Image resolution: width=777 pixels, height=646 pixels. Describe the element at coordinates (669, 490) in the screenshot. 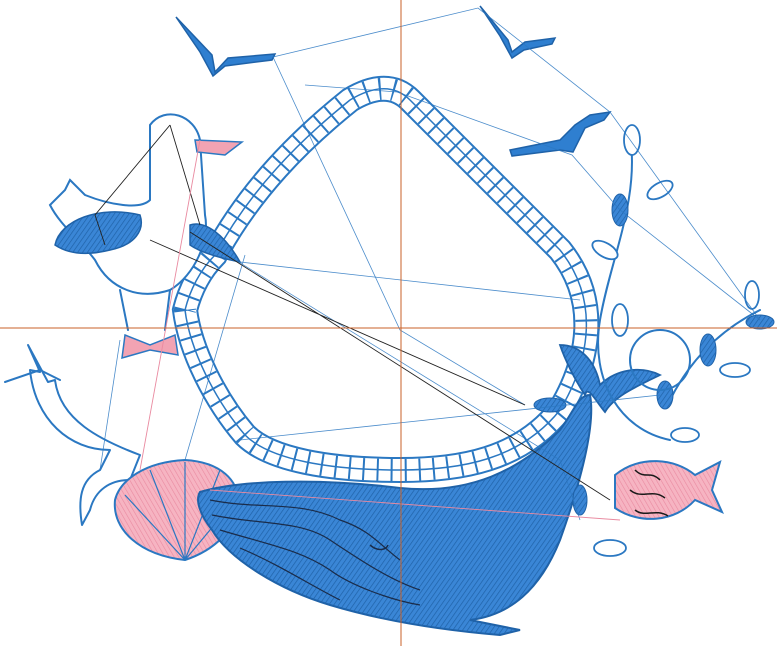

I see `fish` at that location.